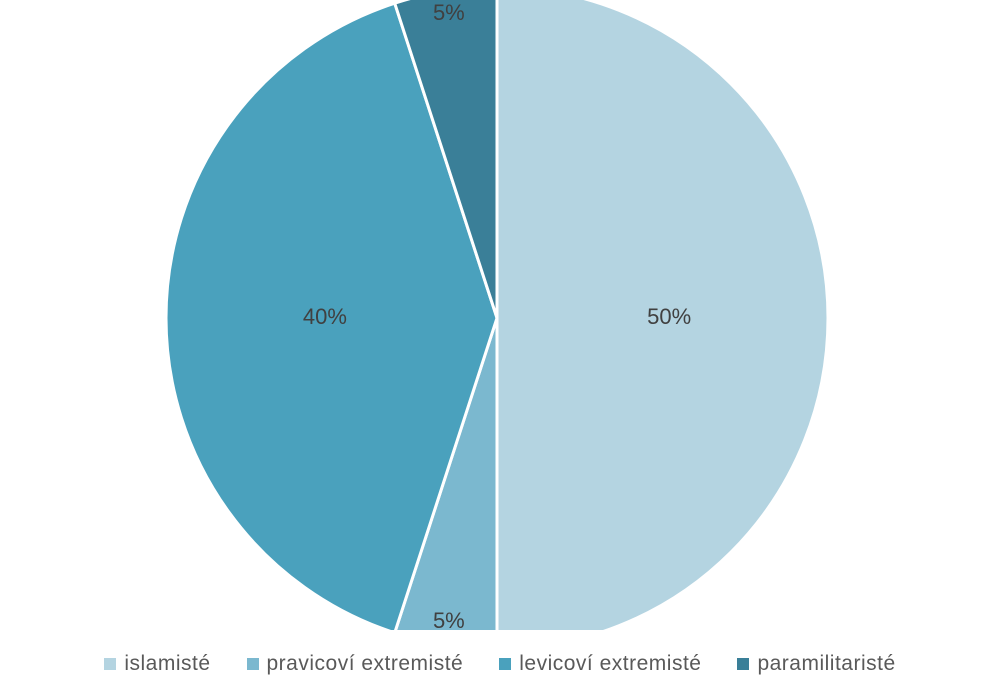 The height and width of the screenshot is (685, 1000). Describe the element at coordinates (669, 316) in the screenshot. I see `pie-label-islamiste: 50%` at that location.